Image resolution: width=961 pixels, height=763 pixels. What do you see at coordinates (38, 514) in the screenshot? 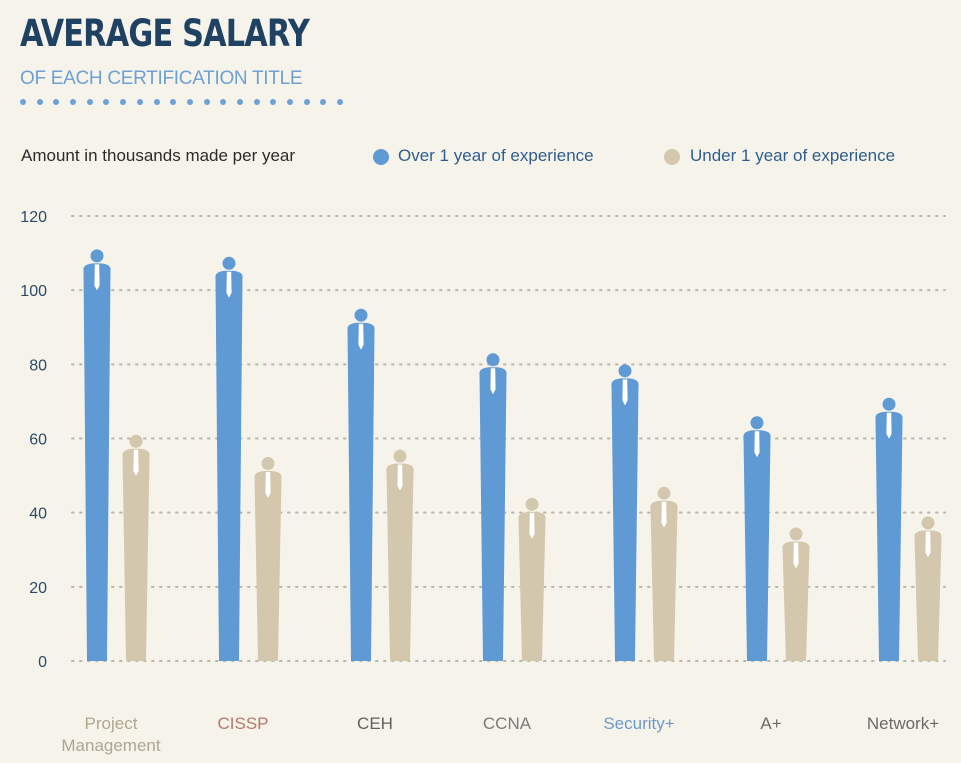
I see `y-tick-label: 40` at bounding box center [38, 514].